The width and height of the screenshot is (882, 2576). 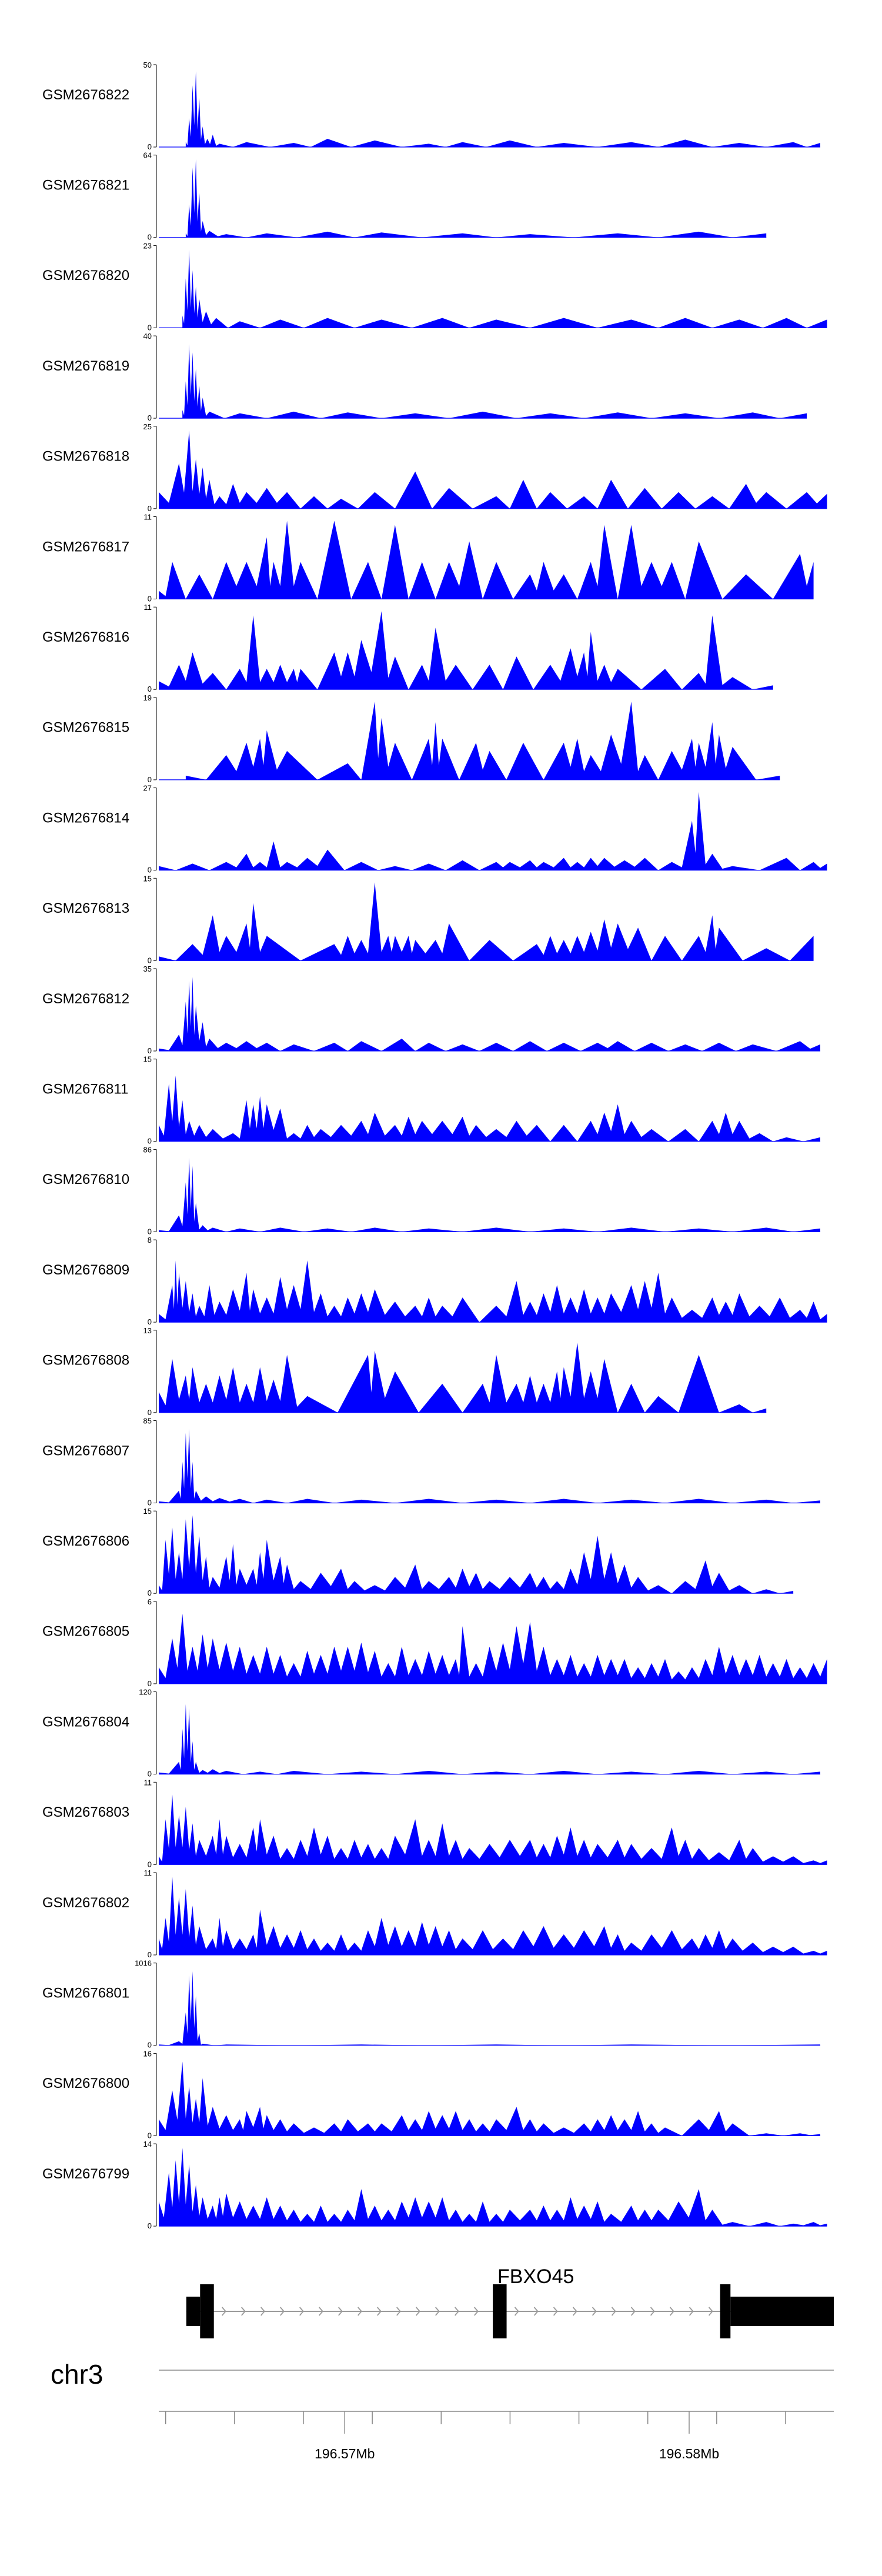 I want to click on coordinate-label: 196.58Mb, so click(x=689, y=2453).